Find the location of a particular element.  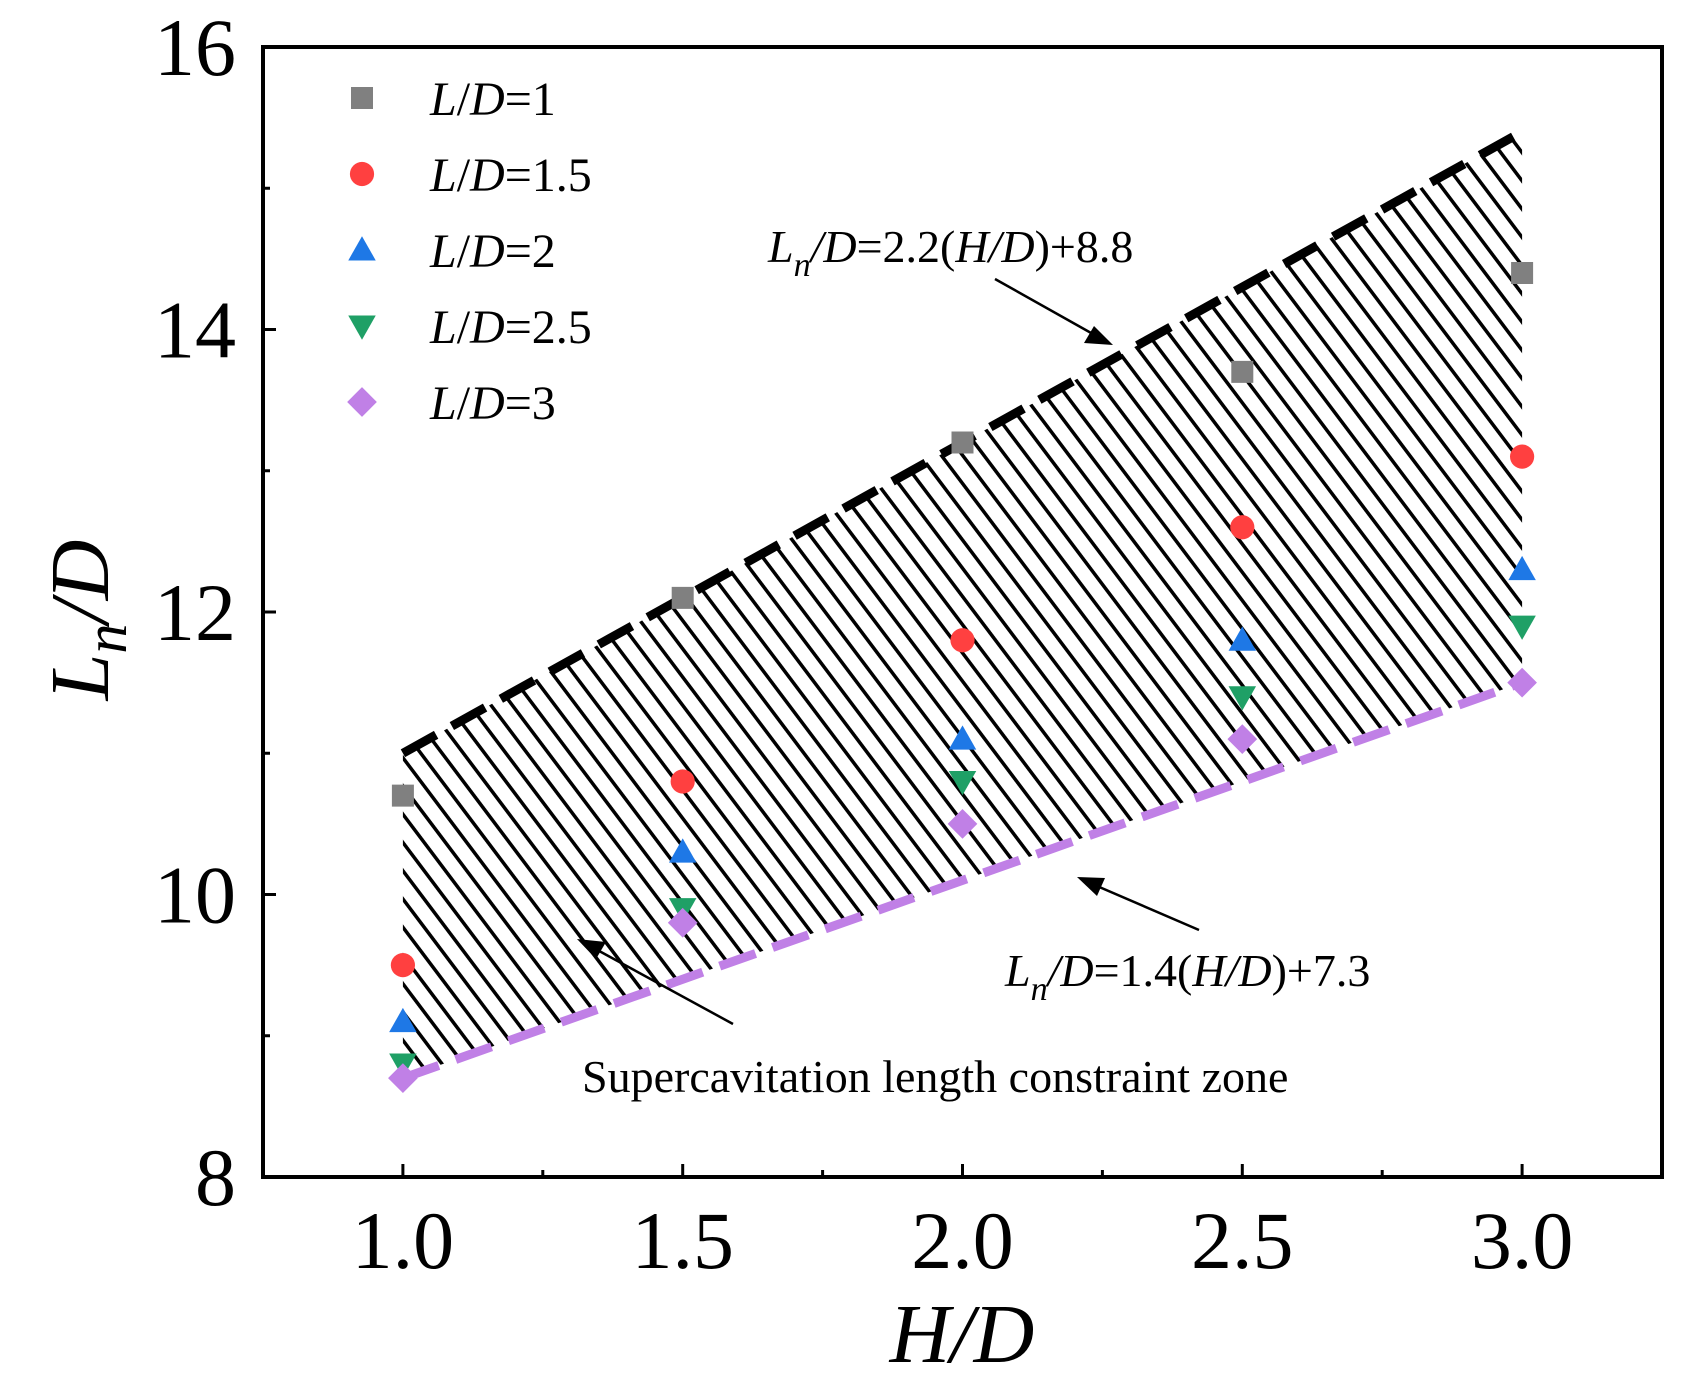

x-axis-title: H/D is located at coordinates (962, 1330).